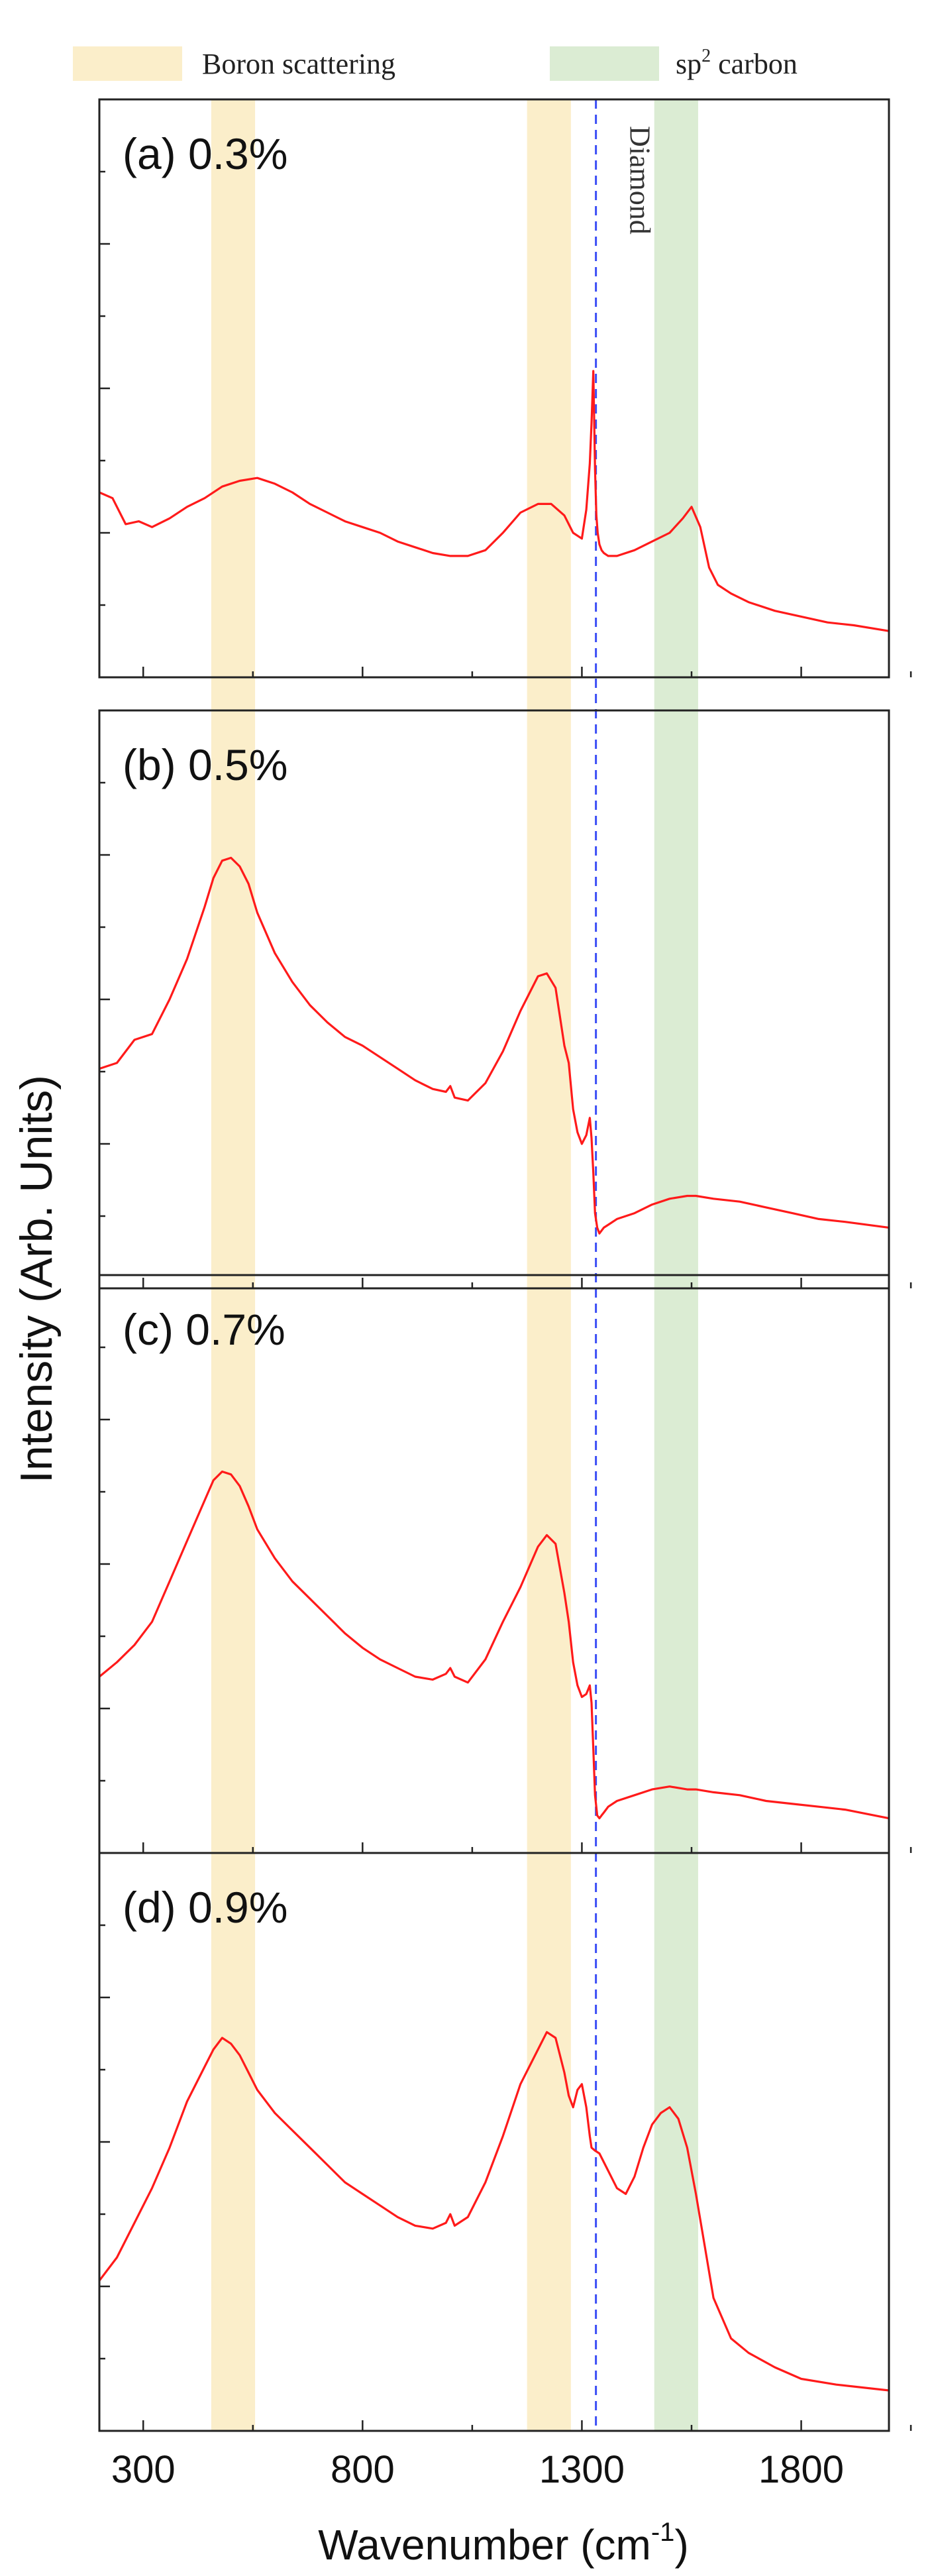 Image resolution: width=932 pixels, height=2576 pixels. I want to click on legend: Boron scattering sp2 carbon, so click(435, 63).